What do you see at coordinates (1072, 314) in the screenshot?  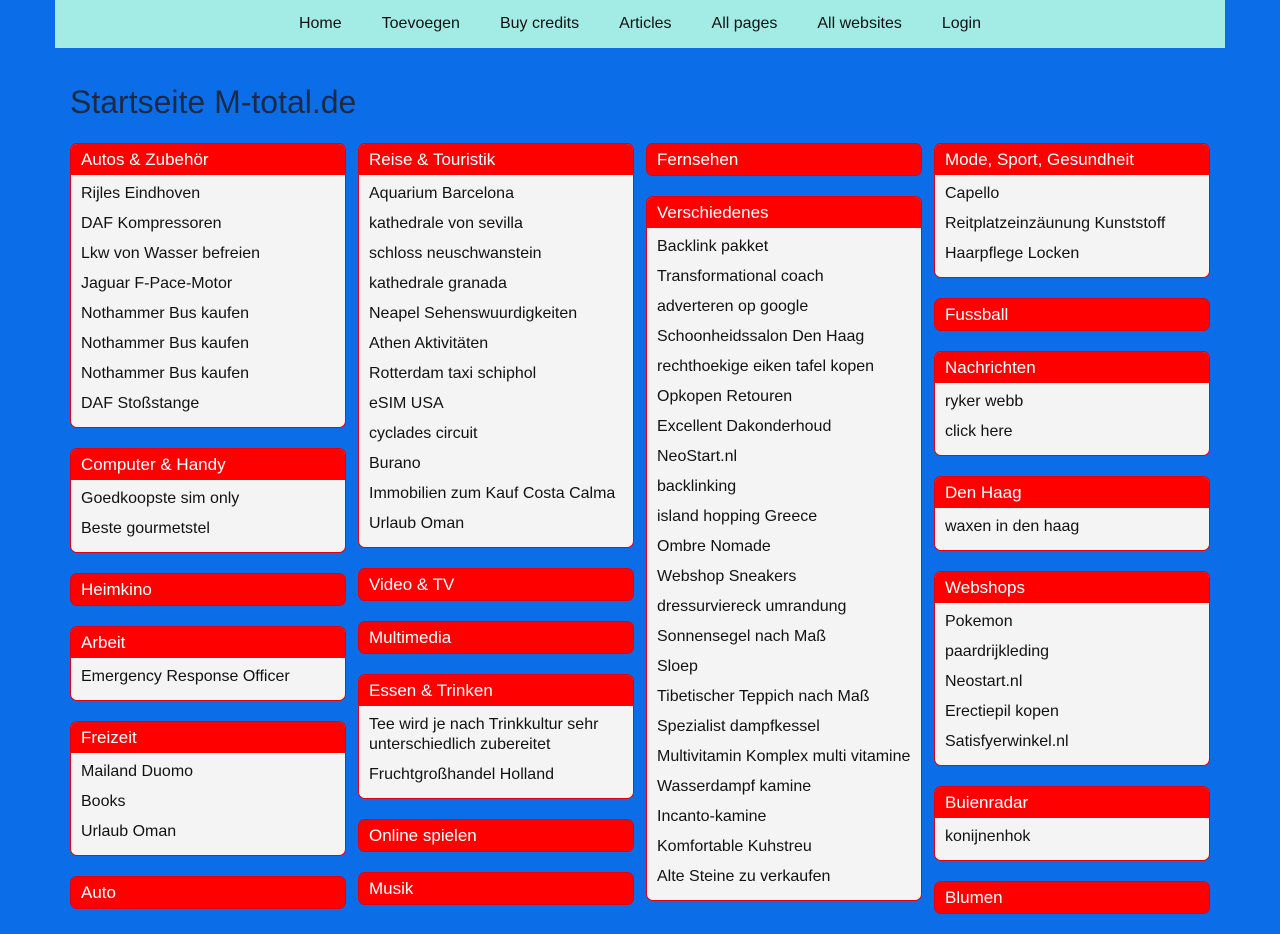 I see `category-header: Fussball` at bounding box center [1072, 314].